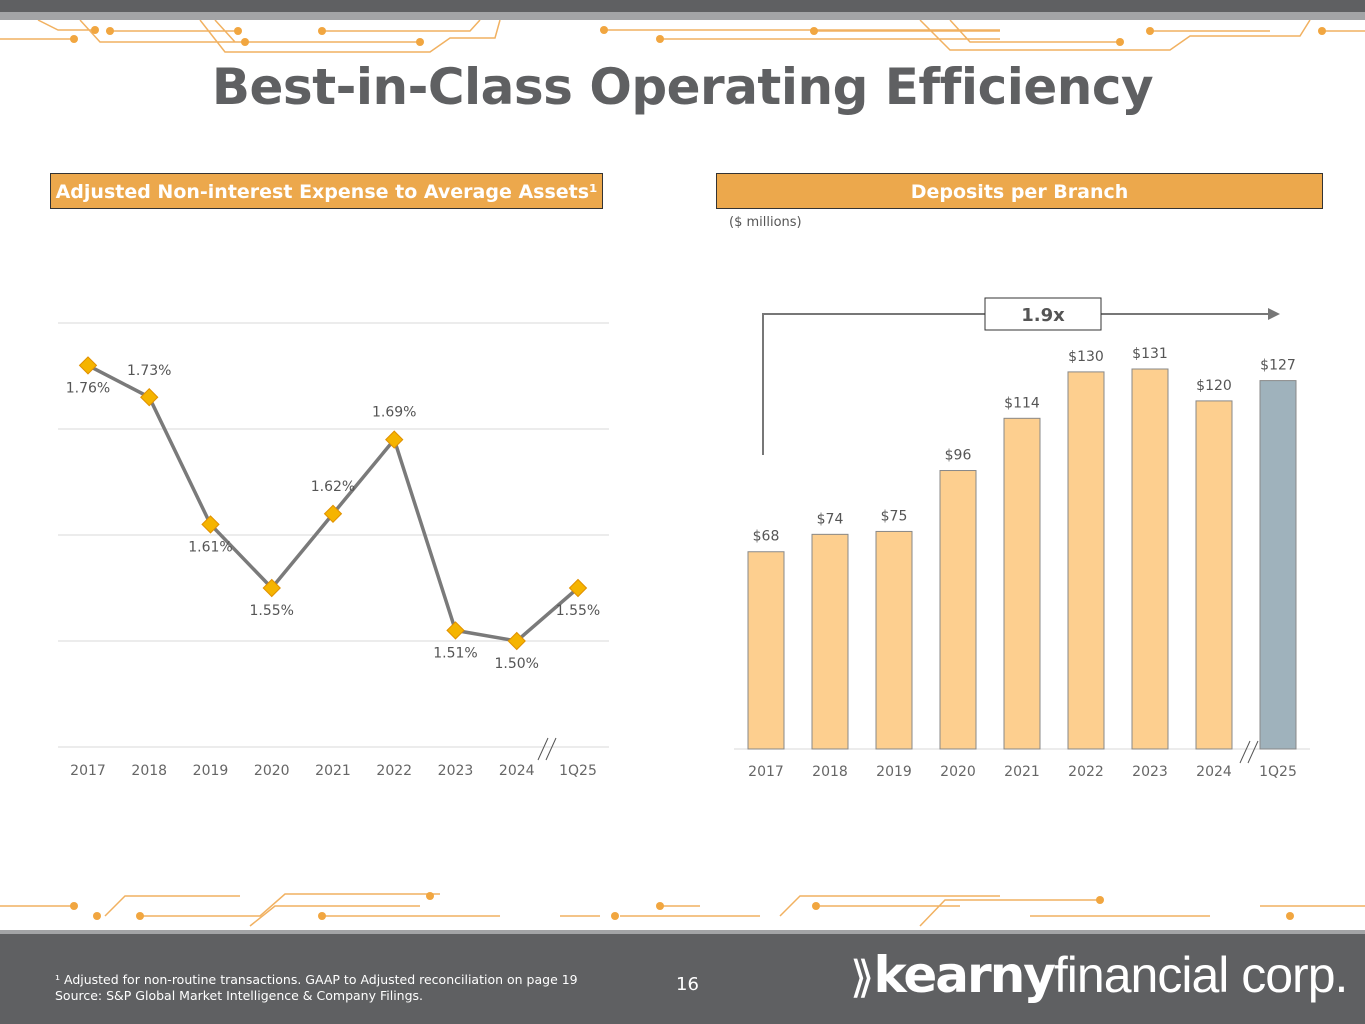  Describe the element at coordinates (766, 537) in the screenshot. I see `data-label: $68` at that location.